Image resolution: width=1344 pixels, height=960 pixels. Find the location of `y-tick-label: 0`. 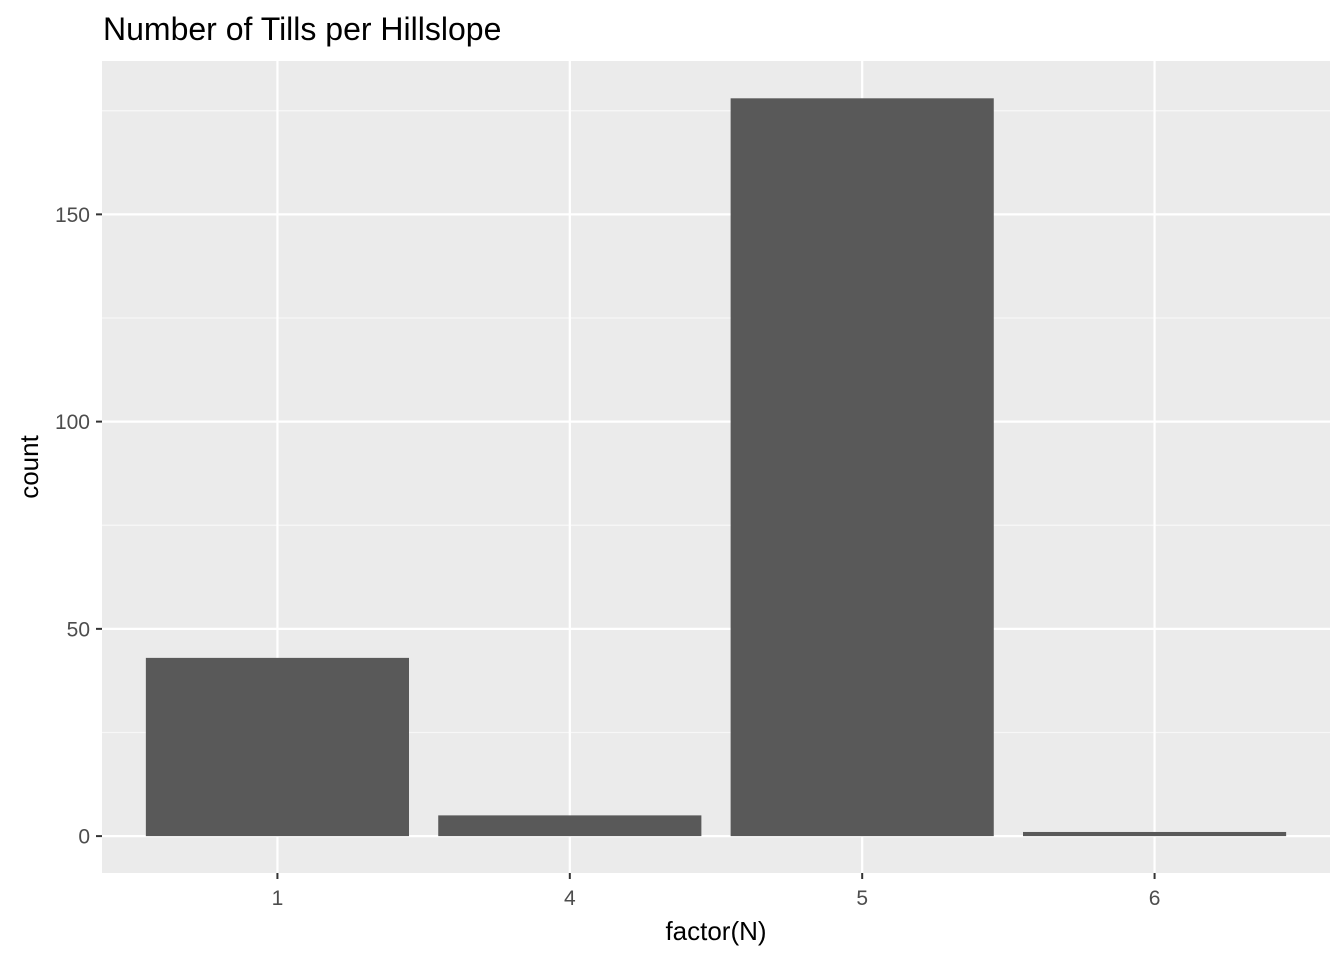

y-tick-label: 0 is located at coordinates (84, 837).